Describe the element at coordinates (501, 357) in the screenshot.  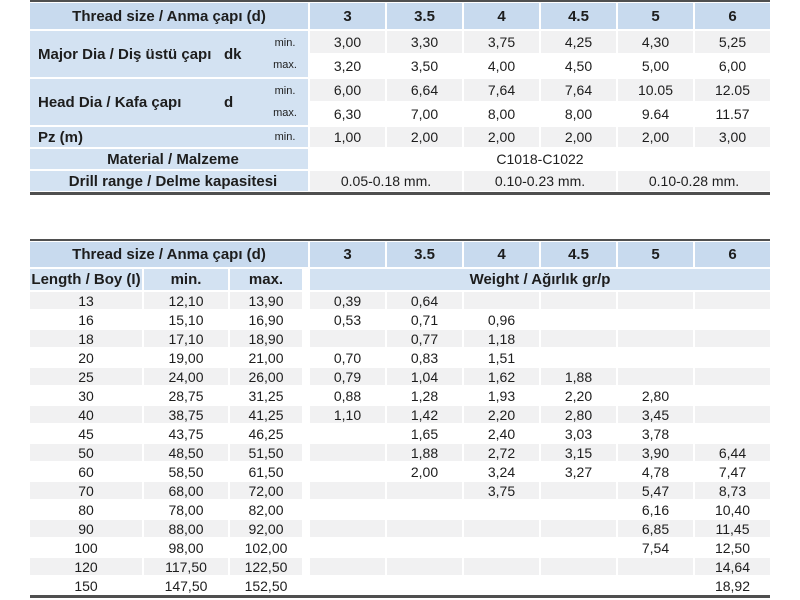
I see `t2-weight-cell: 1,51` at that location.